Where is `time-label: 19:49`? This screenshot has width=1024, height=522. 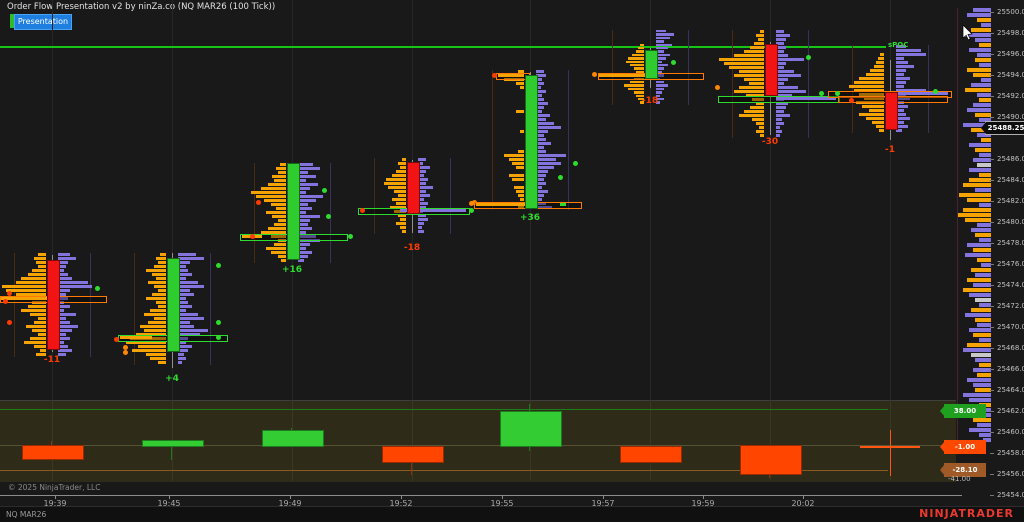 time-label: 19:49 is located at coordinates (290, 503).